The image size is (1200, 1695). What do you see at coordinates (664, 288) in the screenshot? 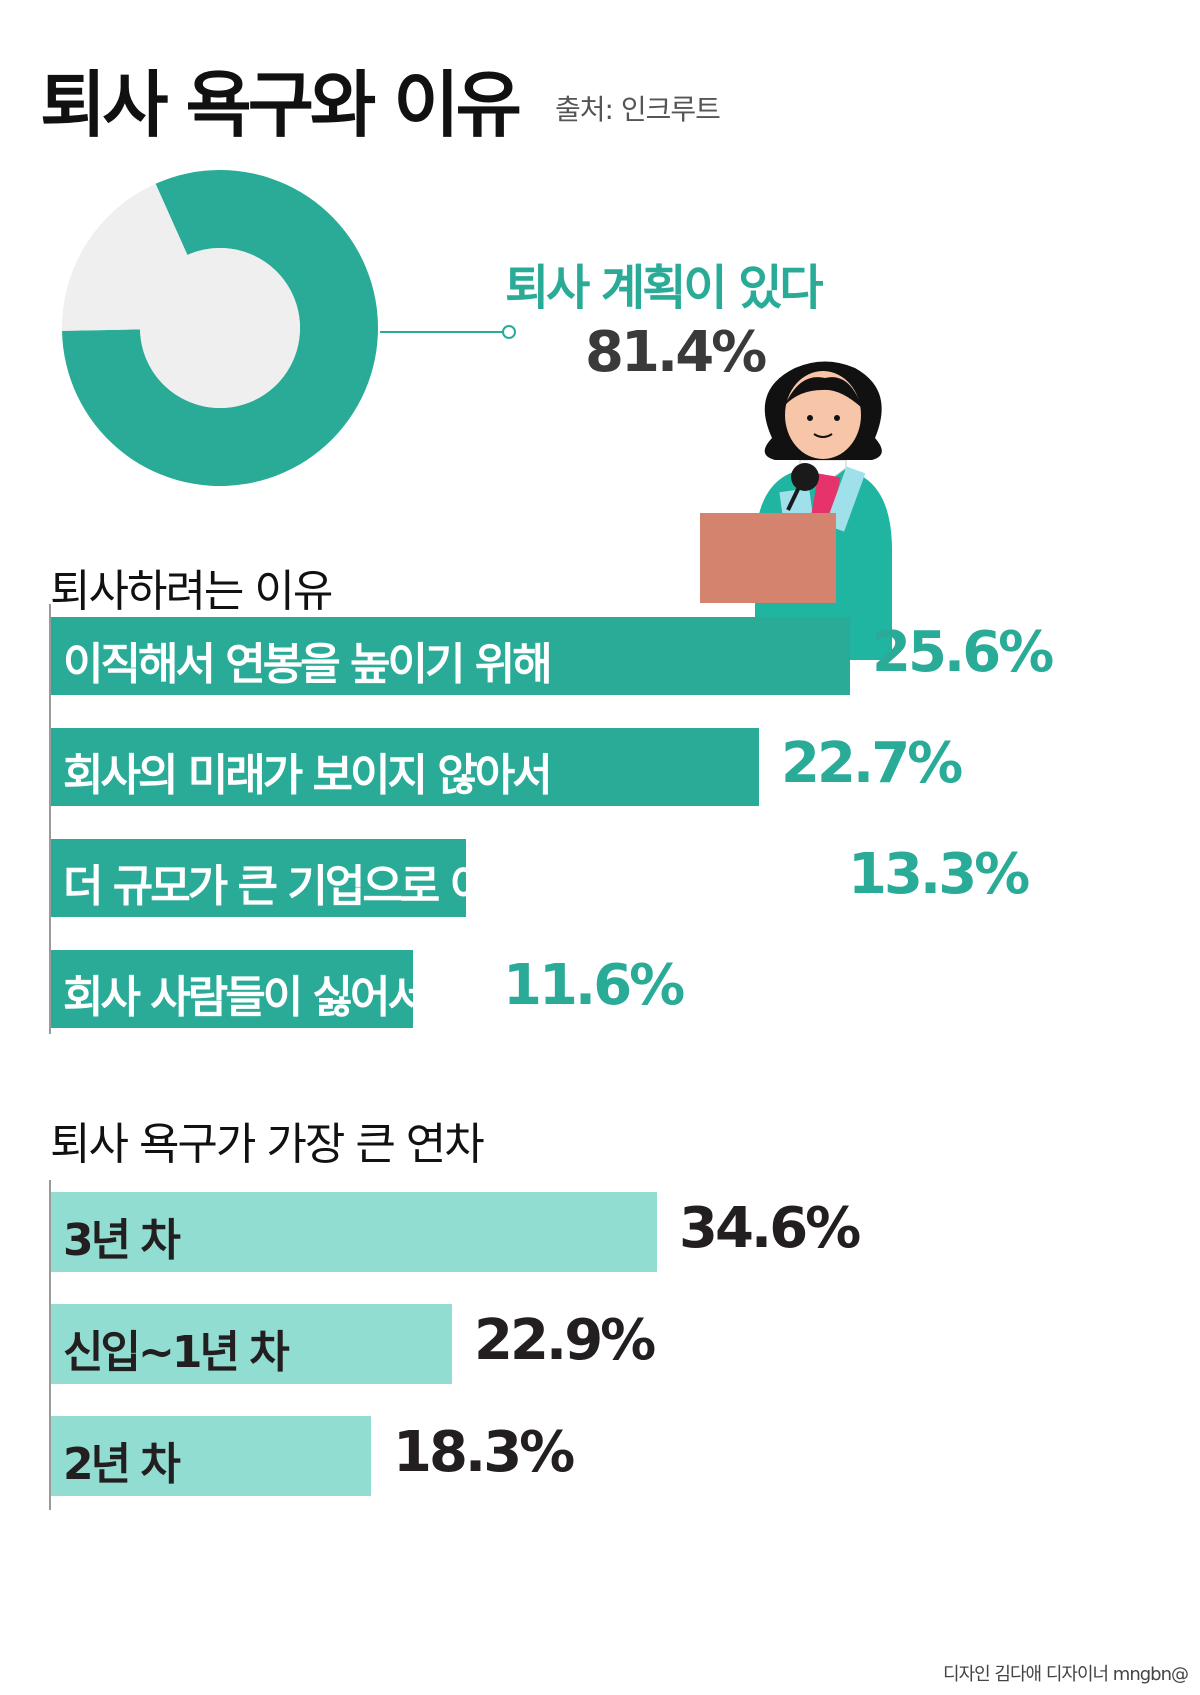
I see `donut-callout-label: 퇴사 계획이 있다` at bounding box center [664, 288].